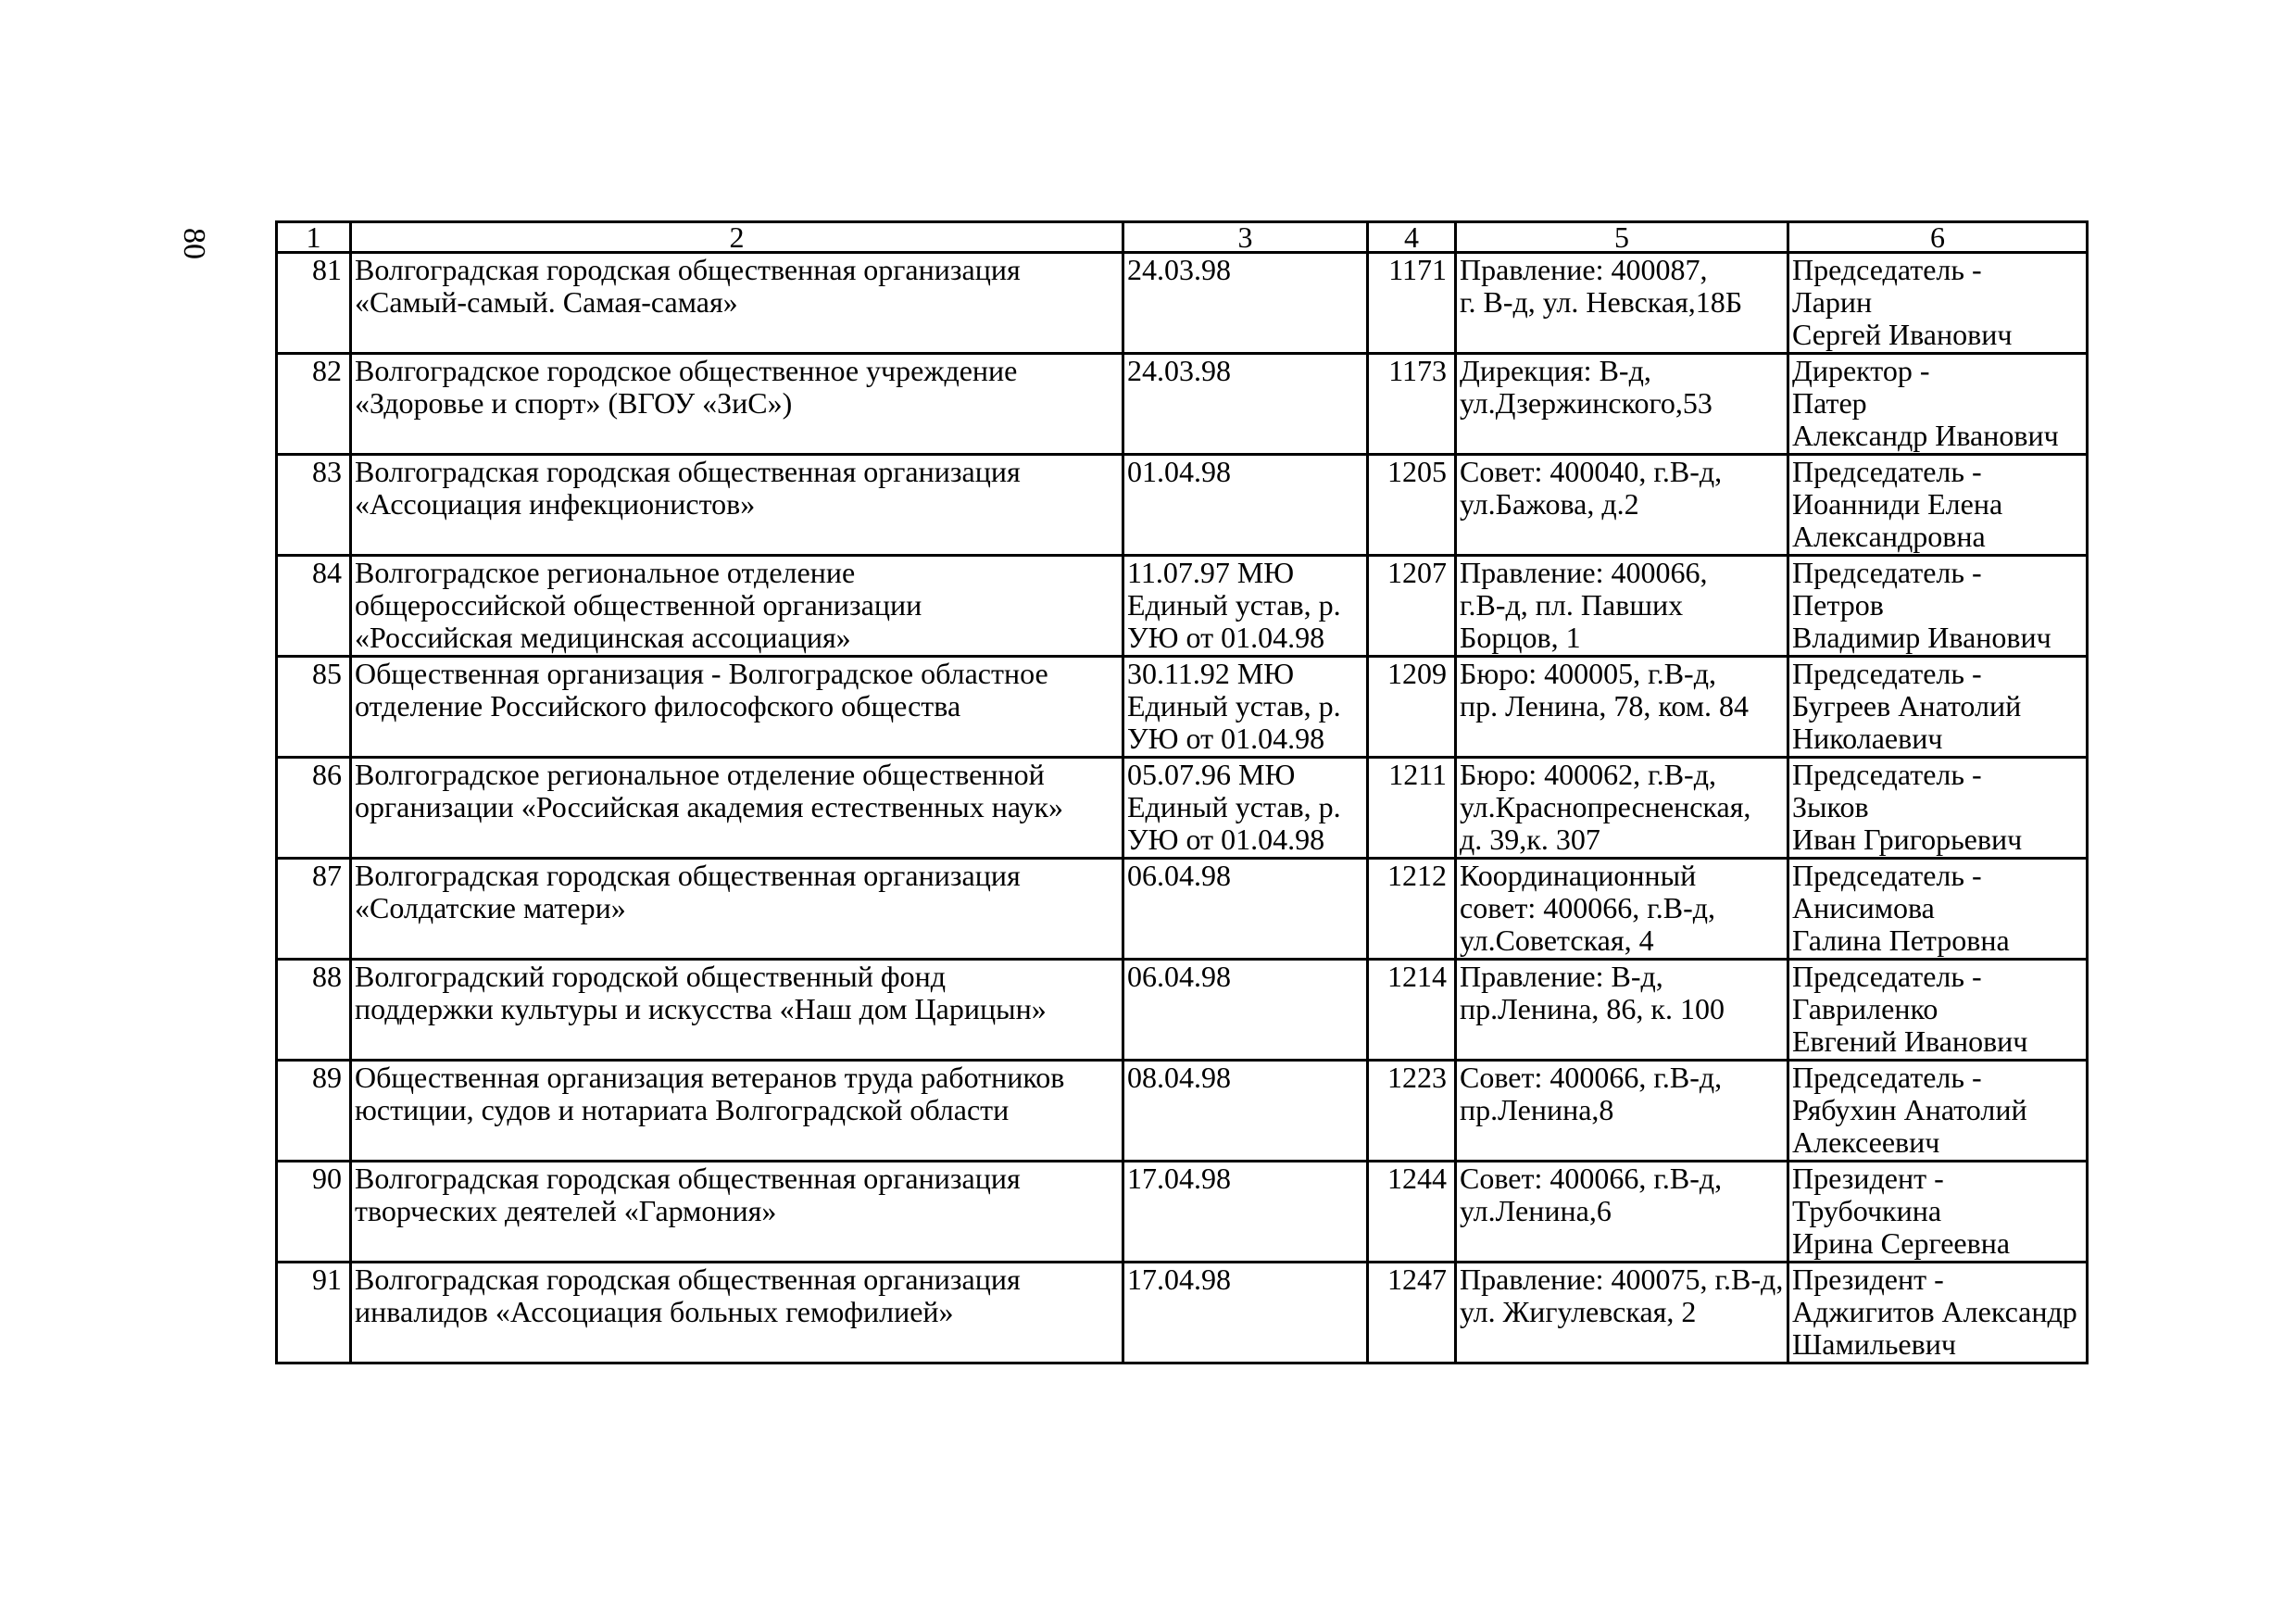 Image resolution: width=2296 pixels, height=1621 pixels. I want to click on header-row: 1 2 3 4 5 6, so click(1182, 237).